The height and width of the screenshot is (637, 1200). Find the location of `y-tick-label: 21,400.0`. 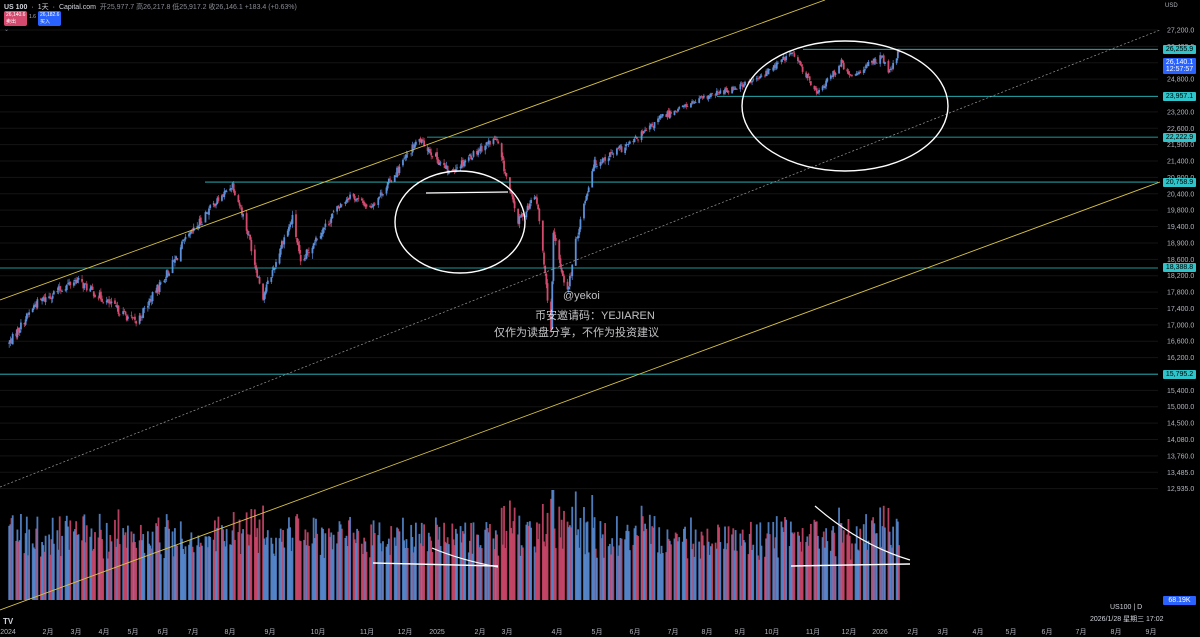

y-tick-label: 21,400.0 is located at coordinates (1180, 162).